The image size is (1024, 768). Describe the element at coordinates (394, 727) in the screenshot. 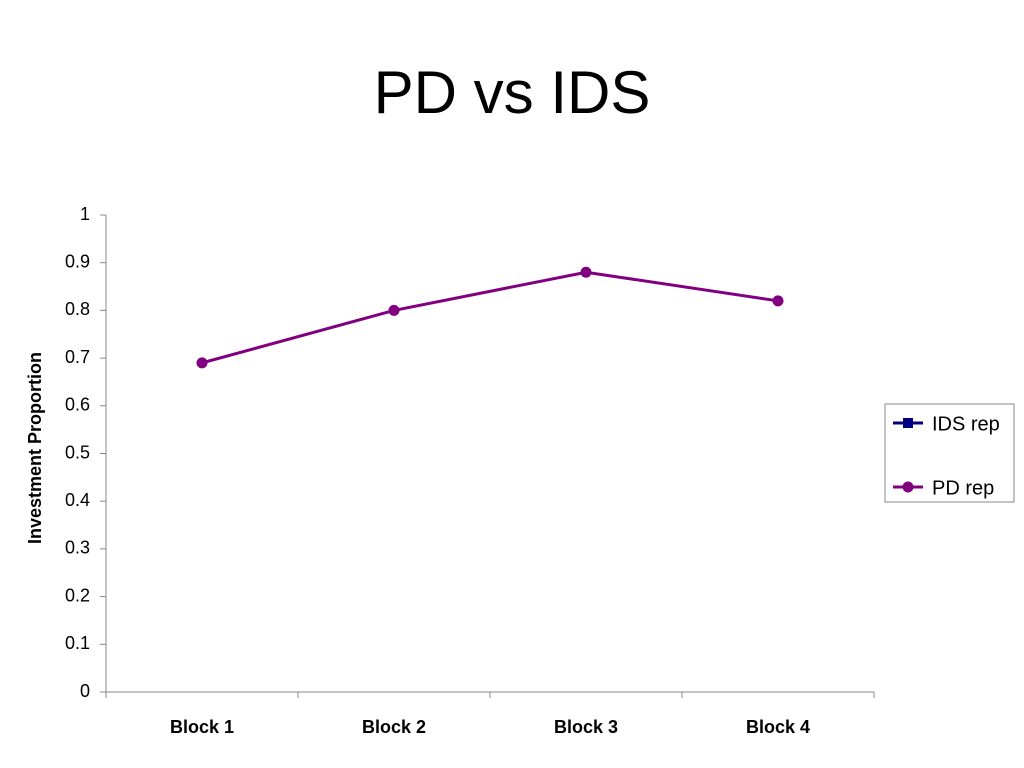

I see `x-tick-label: Block 2` at that location.